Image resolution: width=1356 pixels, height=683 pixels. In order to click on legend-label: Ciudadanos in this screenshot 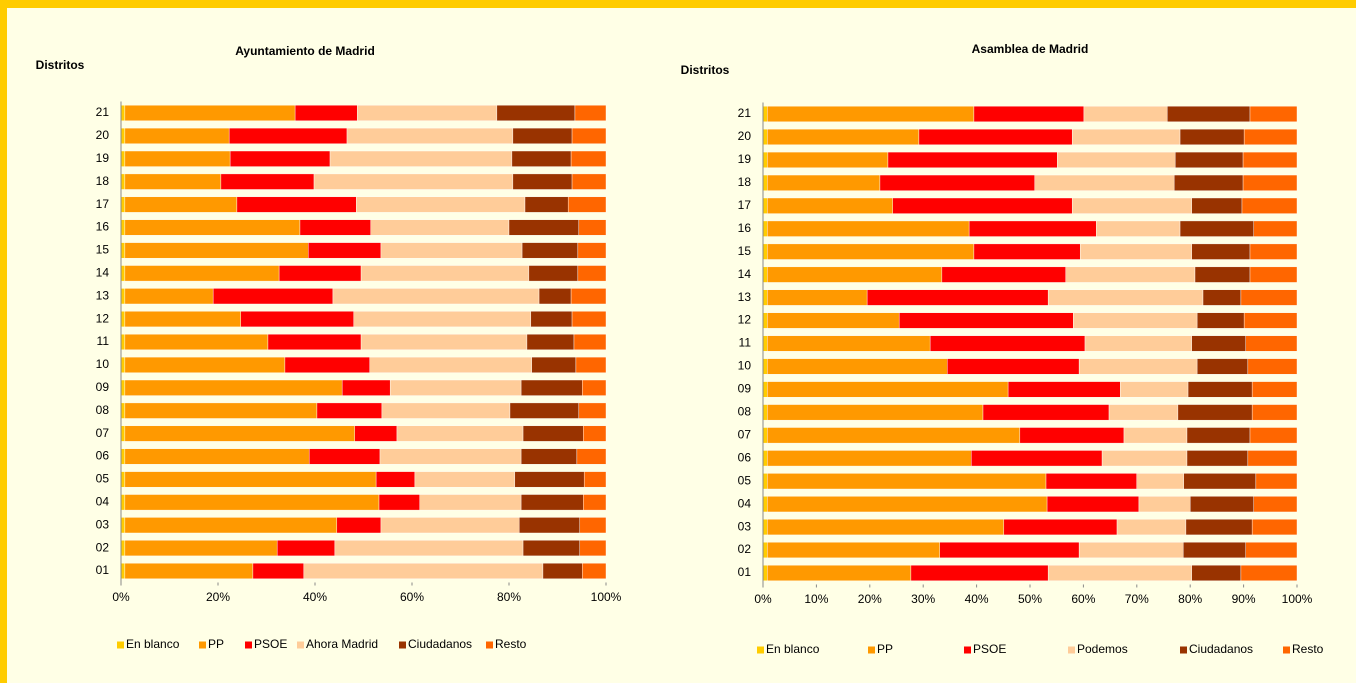, I will do `click(1221, 649)`.